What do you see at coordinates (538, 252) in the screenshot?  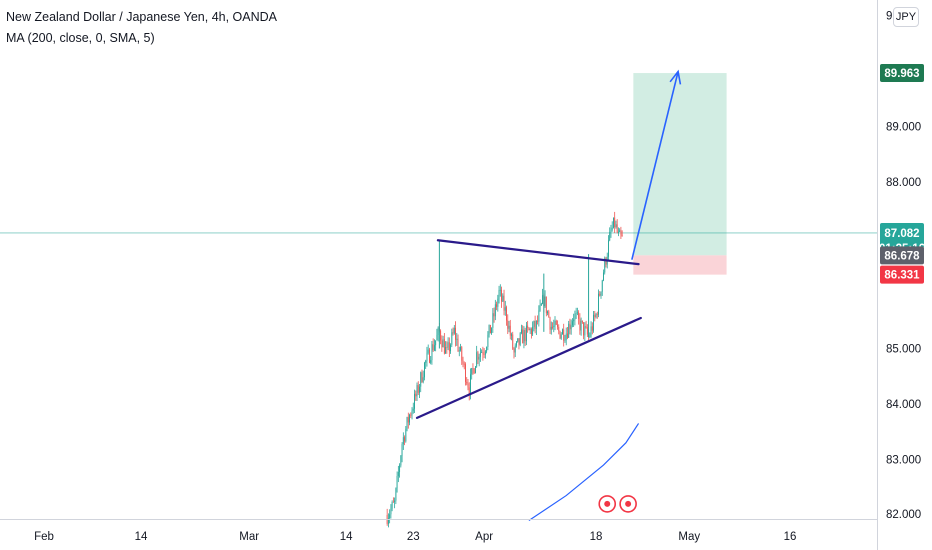 I see `trendline-upper` at bounding box center [538, 252].